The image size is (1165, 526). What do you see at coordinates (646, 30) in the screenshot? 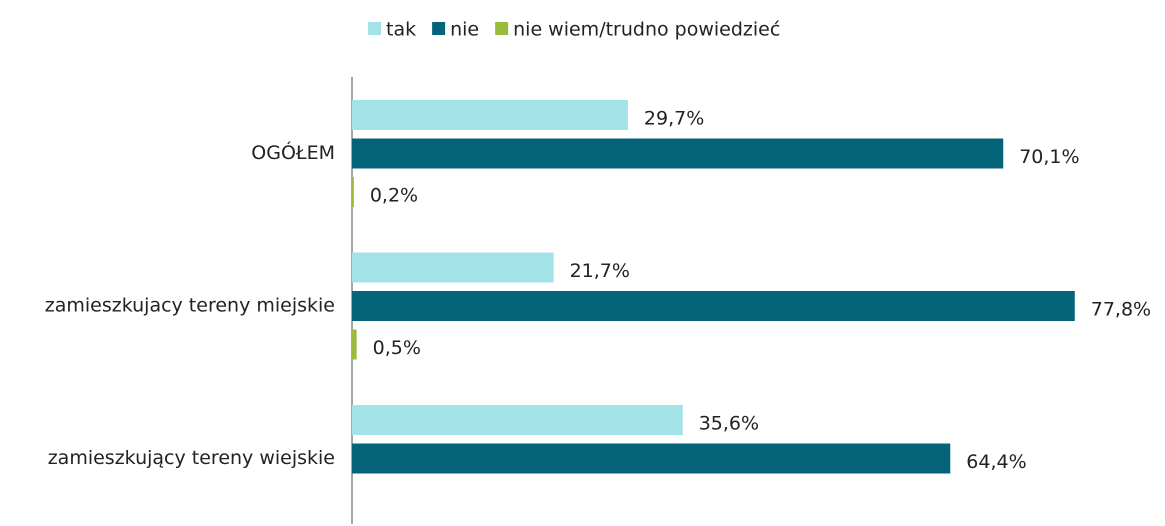
I see `legend-label: nie wiem/trudno powiedzieć` at bounding box center [646, 30].